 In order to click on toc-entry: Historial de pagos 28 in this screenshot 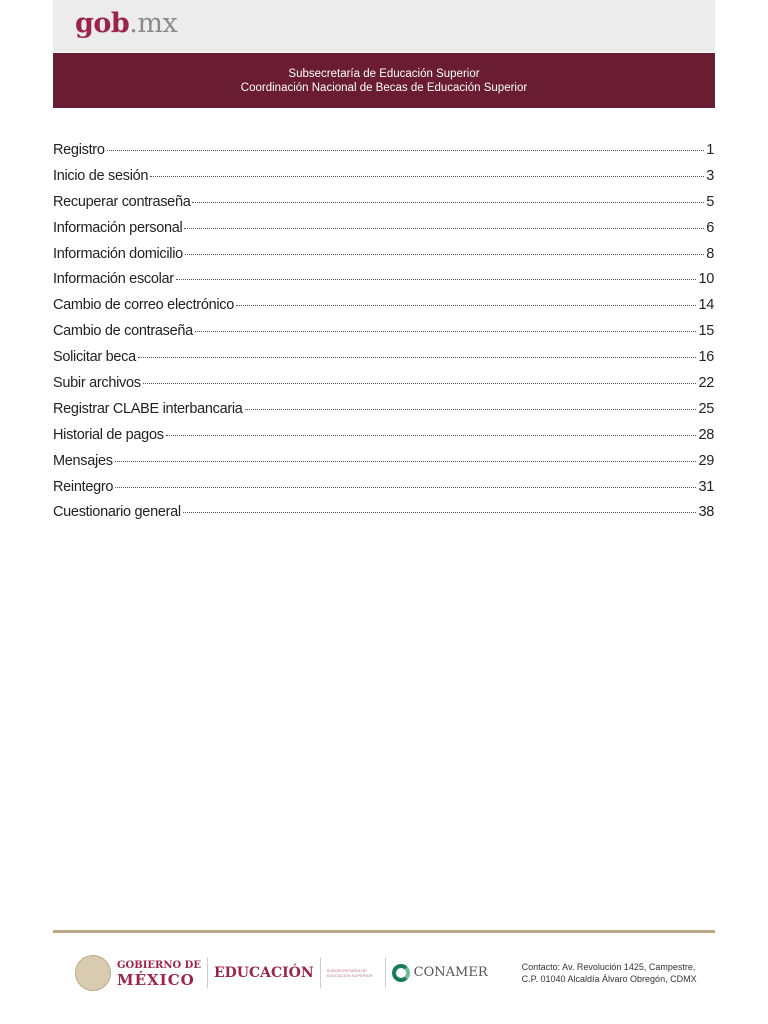, I will do `click(383, 440)`.